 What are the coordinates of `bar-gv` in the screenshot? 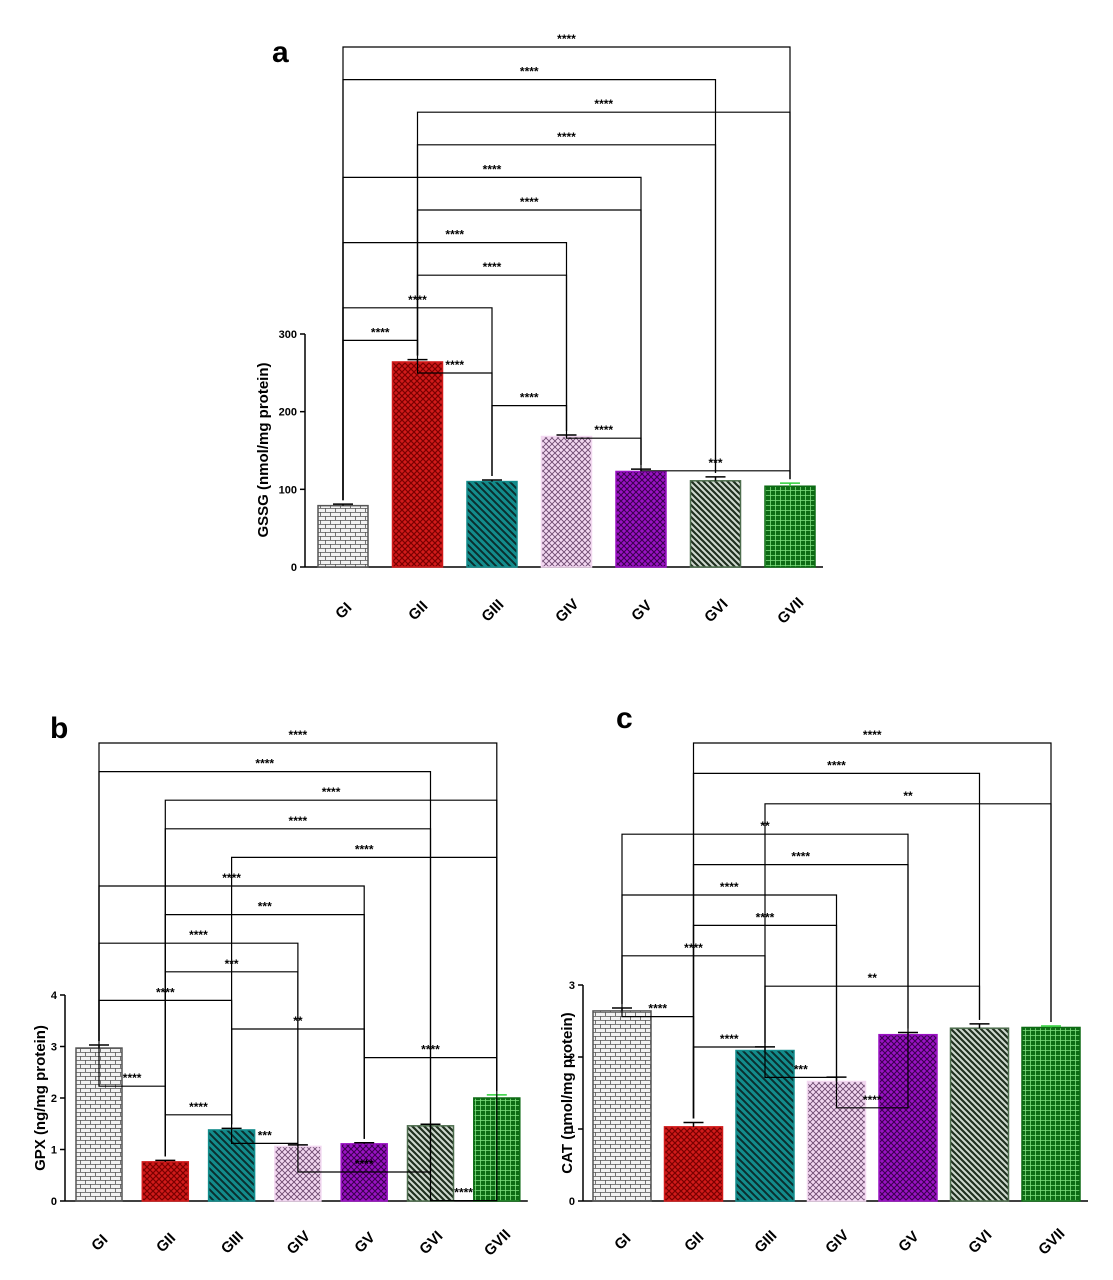 It's located at (641, 519).